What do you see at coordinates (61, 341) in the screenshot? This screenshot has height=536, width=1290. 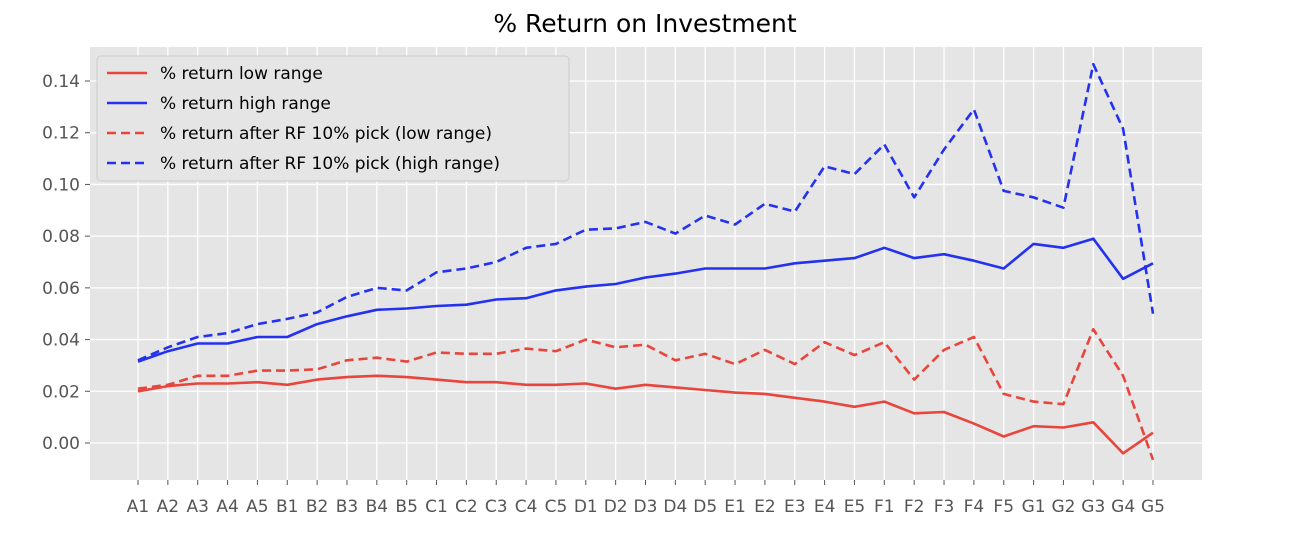 I see `y-tick-label: 0.04` at bounding box center [61, 341].